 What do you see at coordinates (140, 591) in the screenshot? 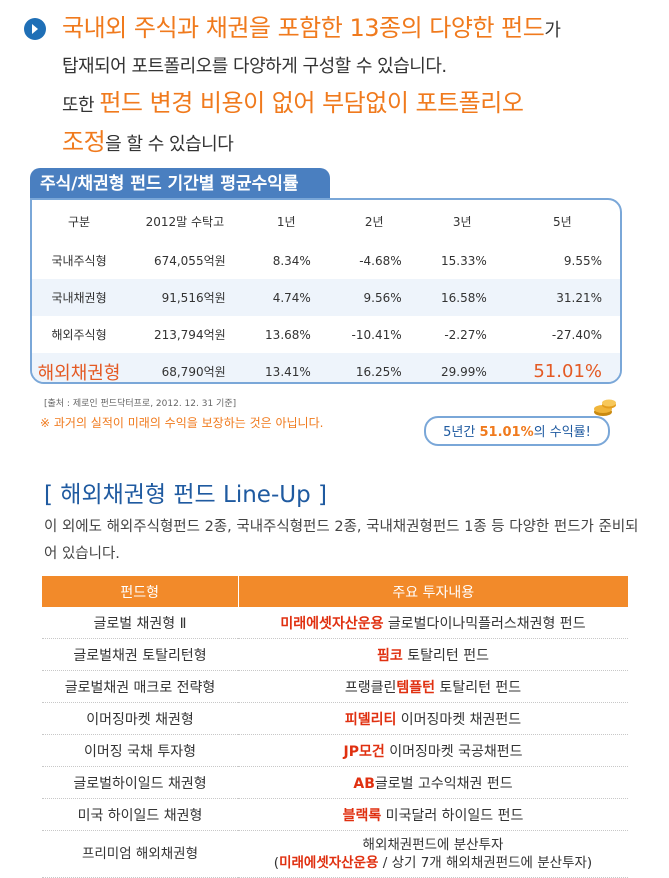
I see `header-fund-type: 펀드형` at bounding box center [140, 591].